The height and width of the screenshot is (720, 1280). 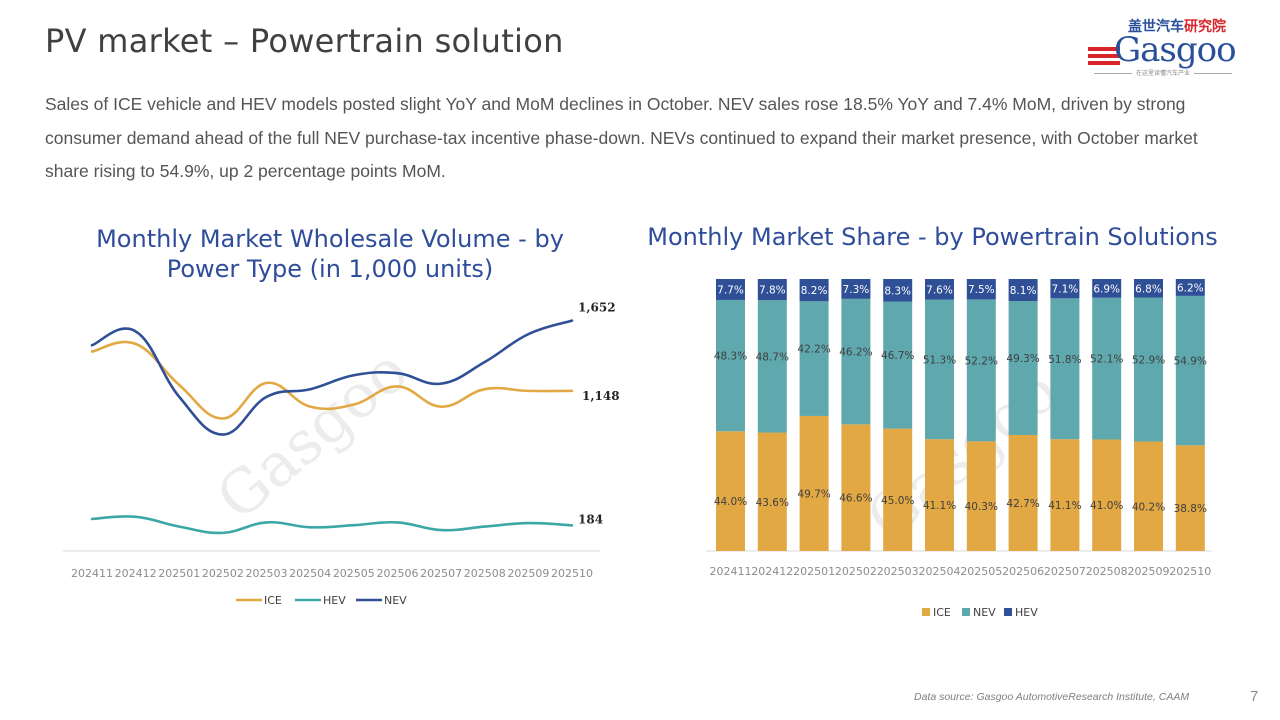 What do you see at coordinates (855, 353) in the screenshot?
I see `bar-label-nev: 46.2%` at bounding box center [855, 353].